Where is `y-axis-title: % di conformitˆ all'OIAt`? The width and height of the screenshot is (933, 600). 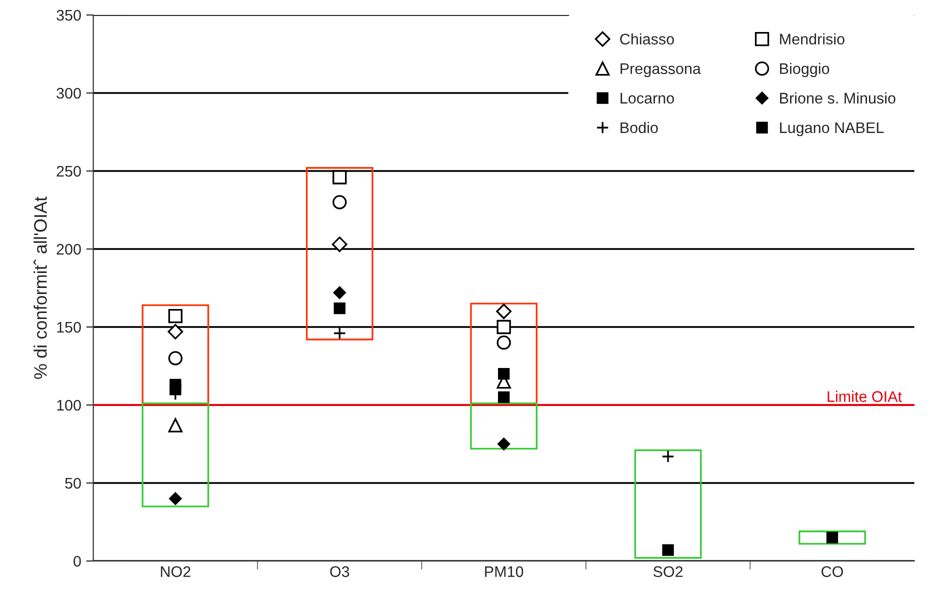 y-axis-title: % di conformitˆ all'OIAt is located at coordinates (40, 287).